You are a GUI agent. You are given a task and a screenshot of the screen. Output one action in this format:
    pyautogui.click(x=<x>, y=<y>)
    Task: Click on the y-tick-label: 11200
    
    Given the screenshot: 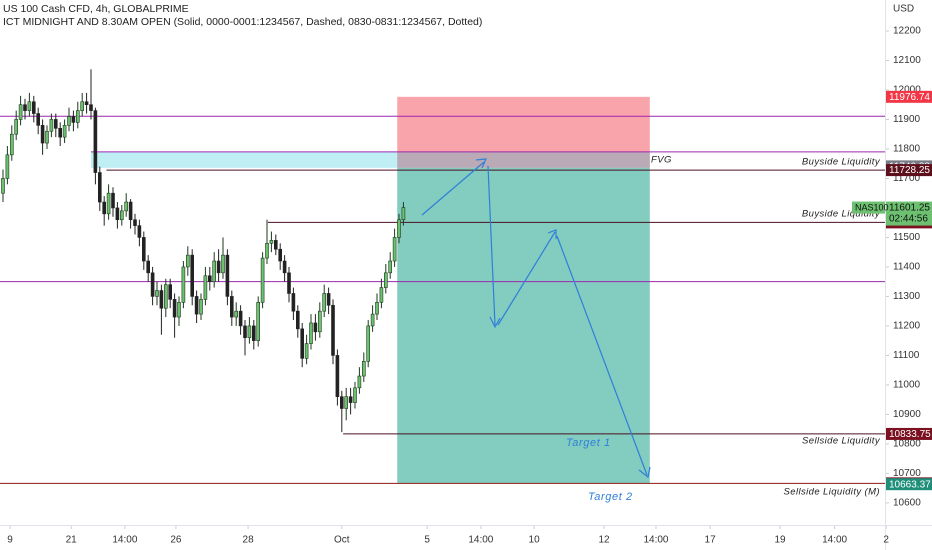 What is the action you would take?
    pyautogui.click(x=907, y=326)
    